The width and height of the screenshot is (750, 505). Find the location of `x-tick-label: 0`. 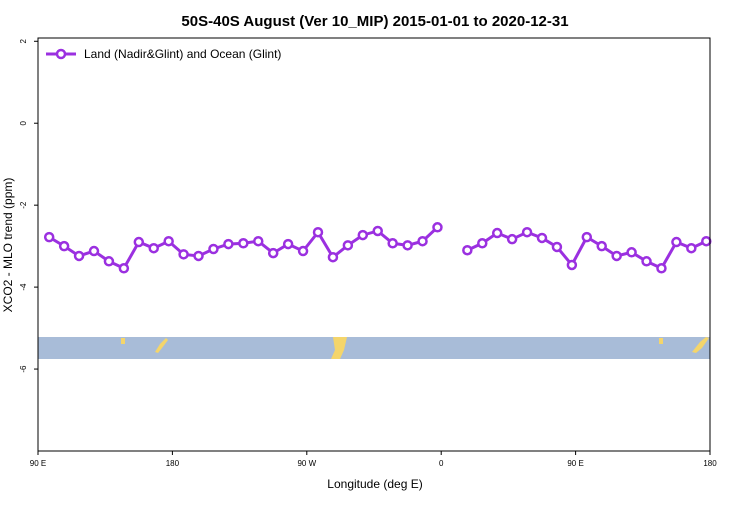

x-tick-label: 0 is located at coordinates (441, 463).